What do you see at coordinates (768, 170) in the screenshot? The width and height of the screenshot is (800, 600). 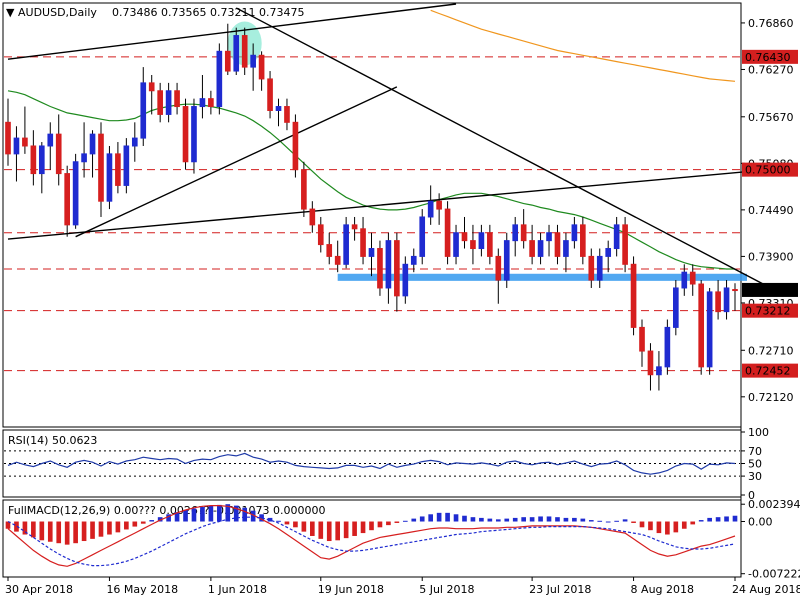 I see `level-price-label: 0.75000` at bounding box center [768, 170].